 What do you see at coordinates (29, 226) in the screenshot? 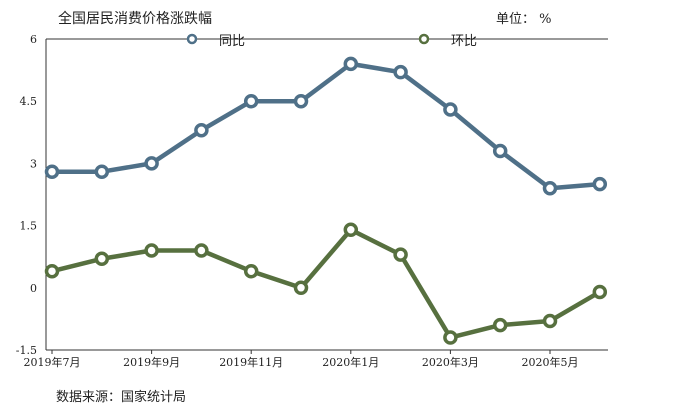
I see `y-tick-label: 1.5` at bounding box center [29, 226].